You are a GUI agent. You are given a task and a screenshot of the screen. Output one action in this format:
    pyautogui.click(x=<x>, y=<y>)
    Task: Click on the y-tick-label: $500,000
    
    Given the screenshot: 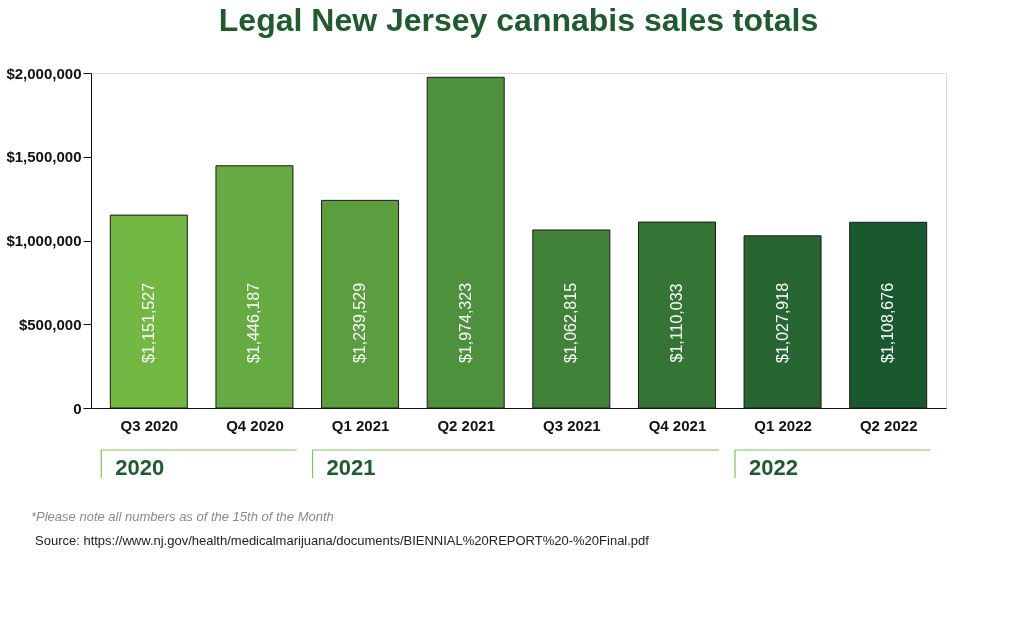 What is the action you would take?
    pyautogui.click(x=50, y=324)
    